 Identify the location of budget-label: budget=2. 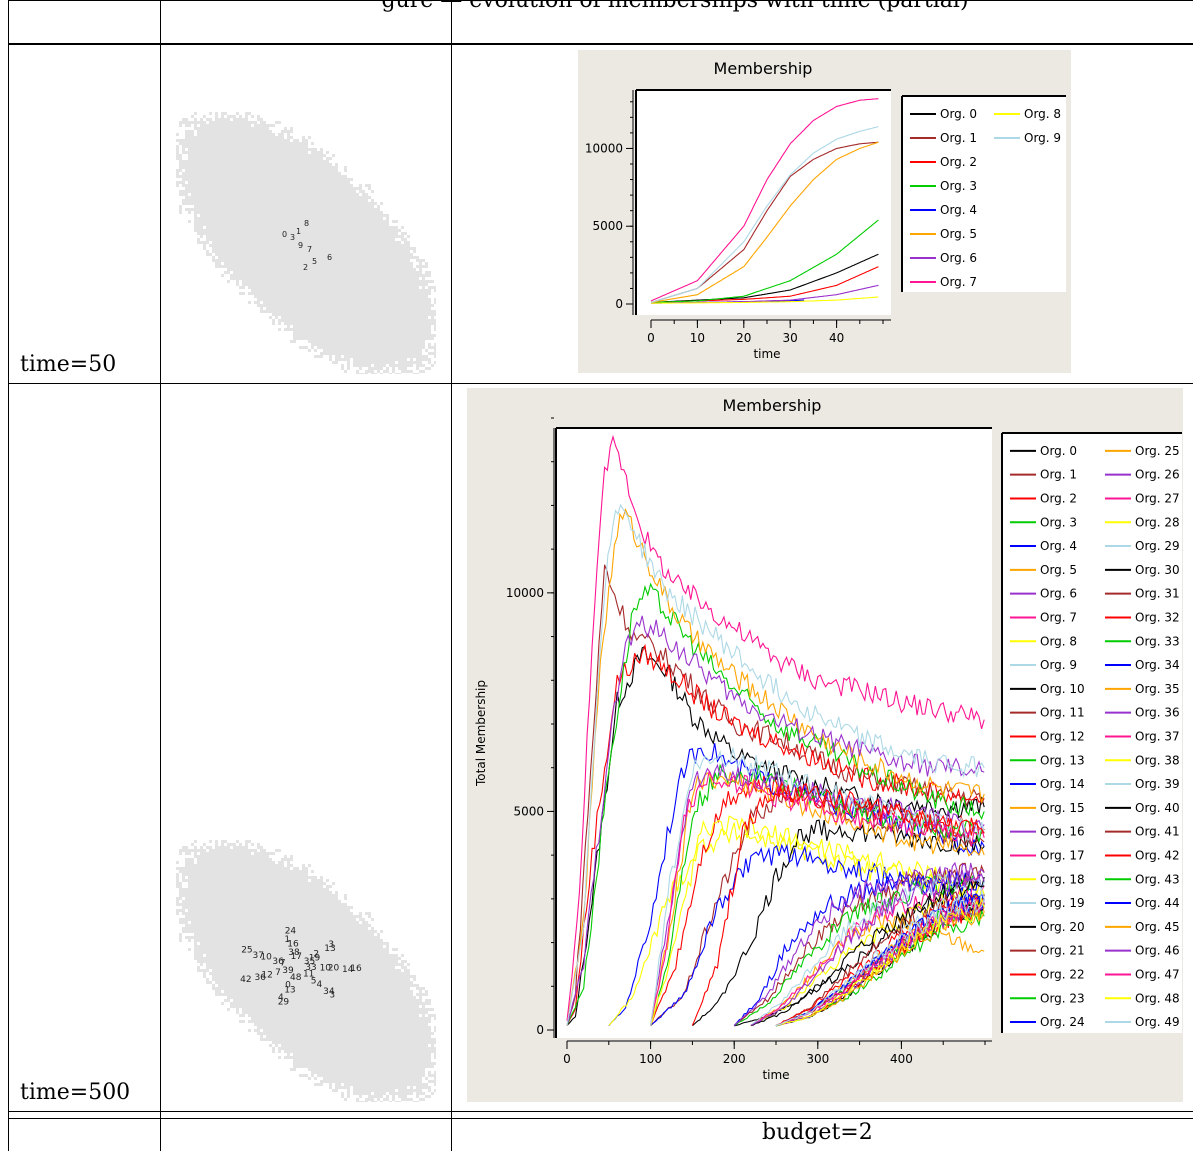
(817, 1132).